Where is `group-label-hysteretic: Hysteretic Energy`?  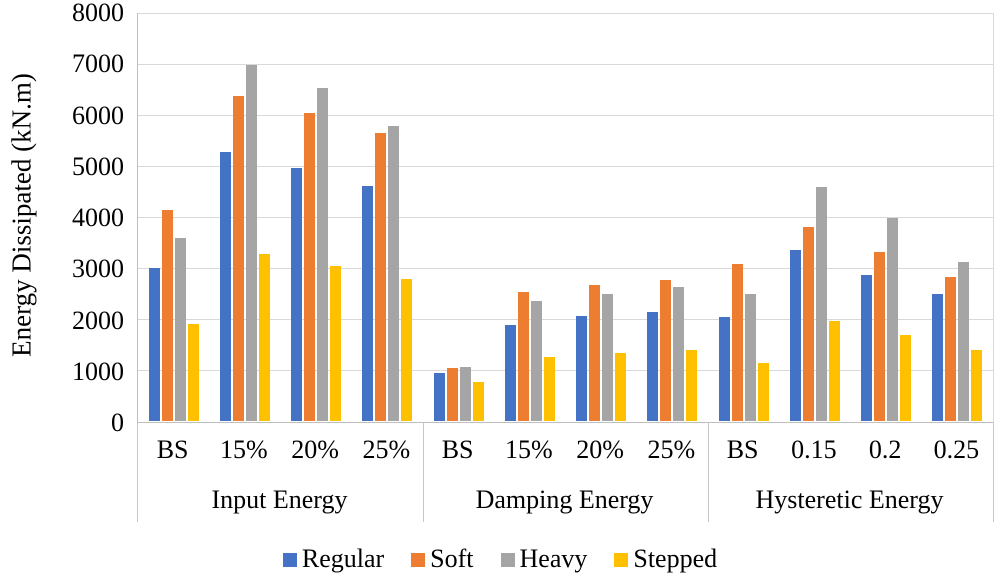
group-label-hysteretic: Hysteretic Energy is located at coordinates (849, 499).